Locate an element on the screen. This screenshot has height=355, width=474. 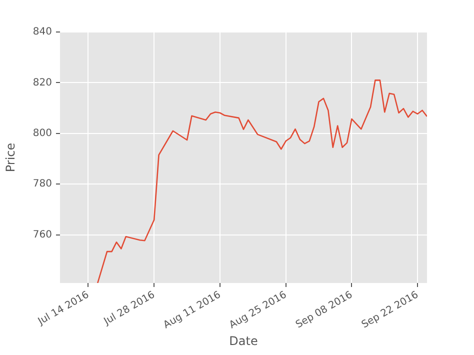
y-tick-label: 800 is located at coordinates (42, 134).